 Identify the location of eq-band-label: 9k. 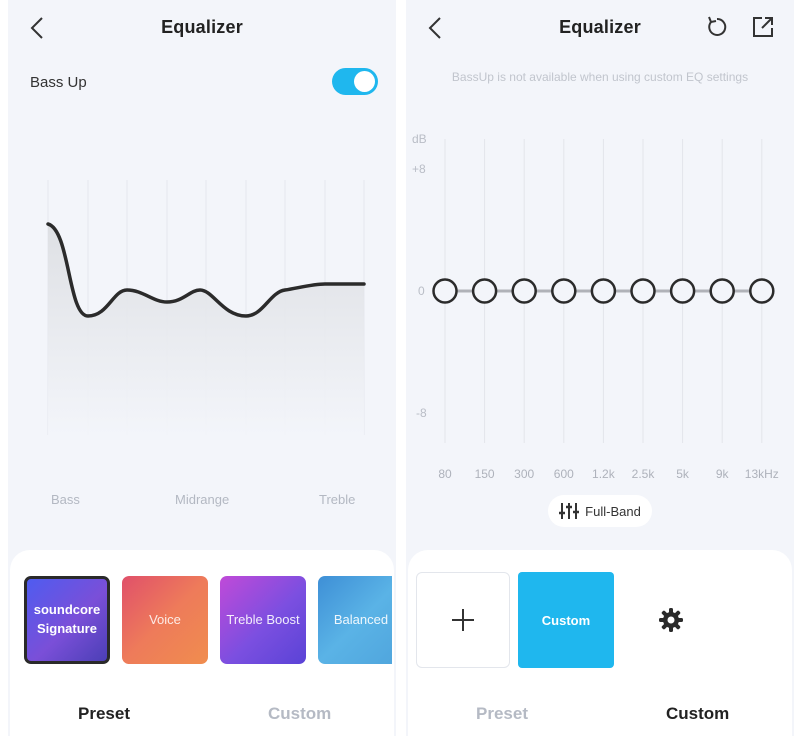
(723, 474).